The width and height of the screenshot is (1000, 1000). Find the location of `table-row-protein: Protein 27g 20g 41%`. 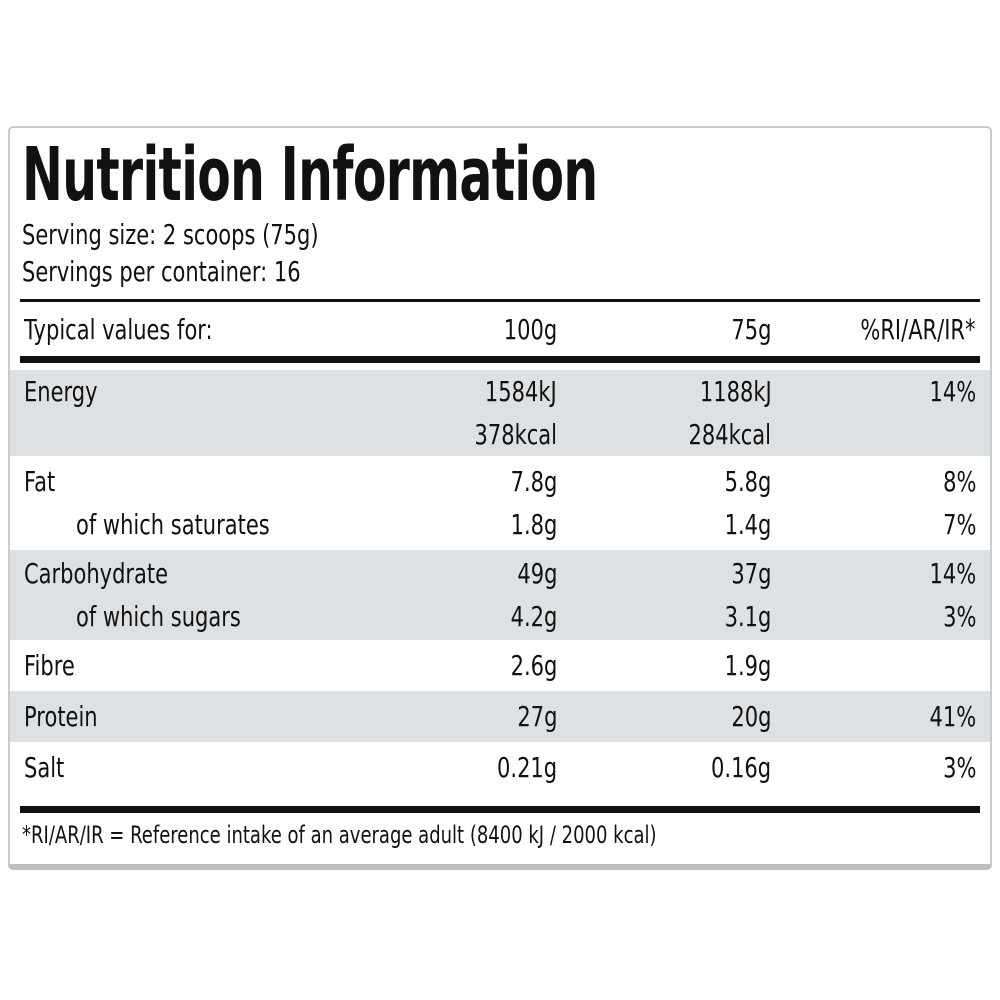

table-row-protein: Protein 27g 20g 41% is located at coordinates (500, 716).